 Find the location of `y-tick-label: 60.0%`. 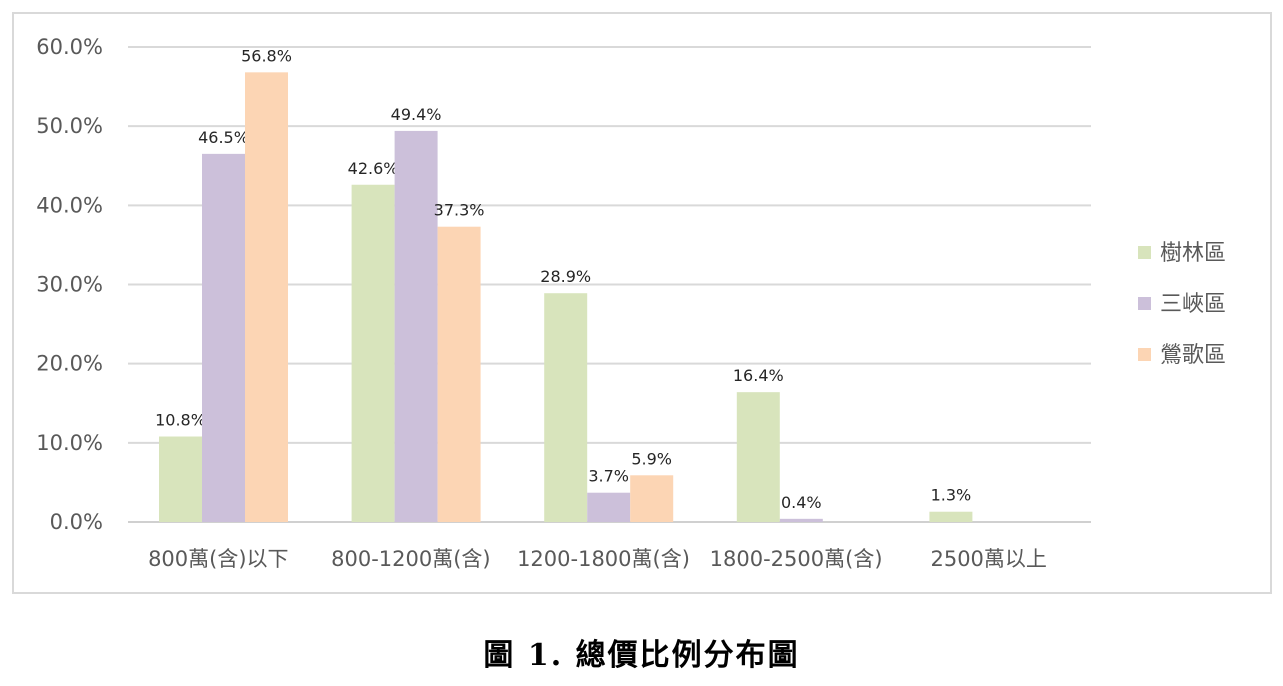

y-tick-label: 60.0% is located at coordinates (69, 47).